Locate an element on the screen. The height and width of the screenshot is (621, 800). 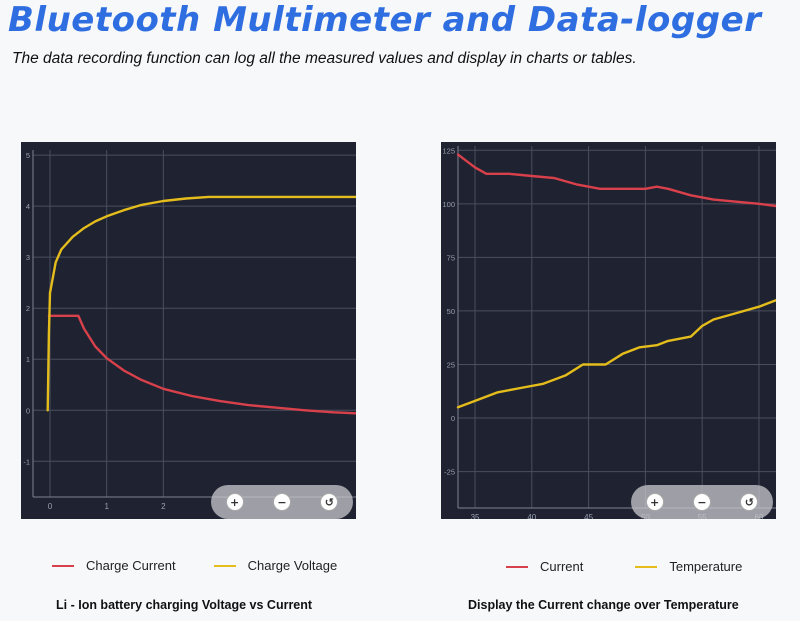
legend-item-temperature: Temperature is located at coordinates (688, 566).